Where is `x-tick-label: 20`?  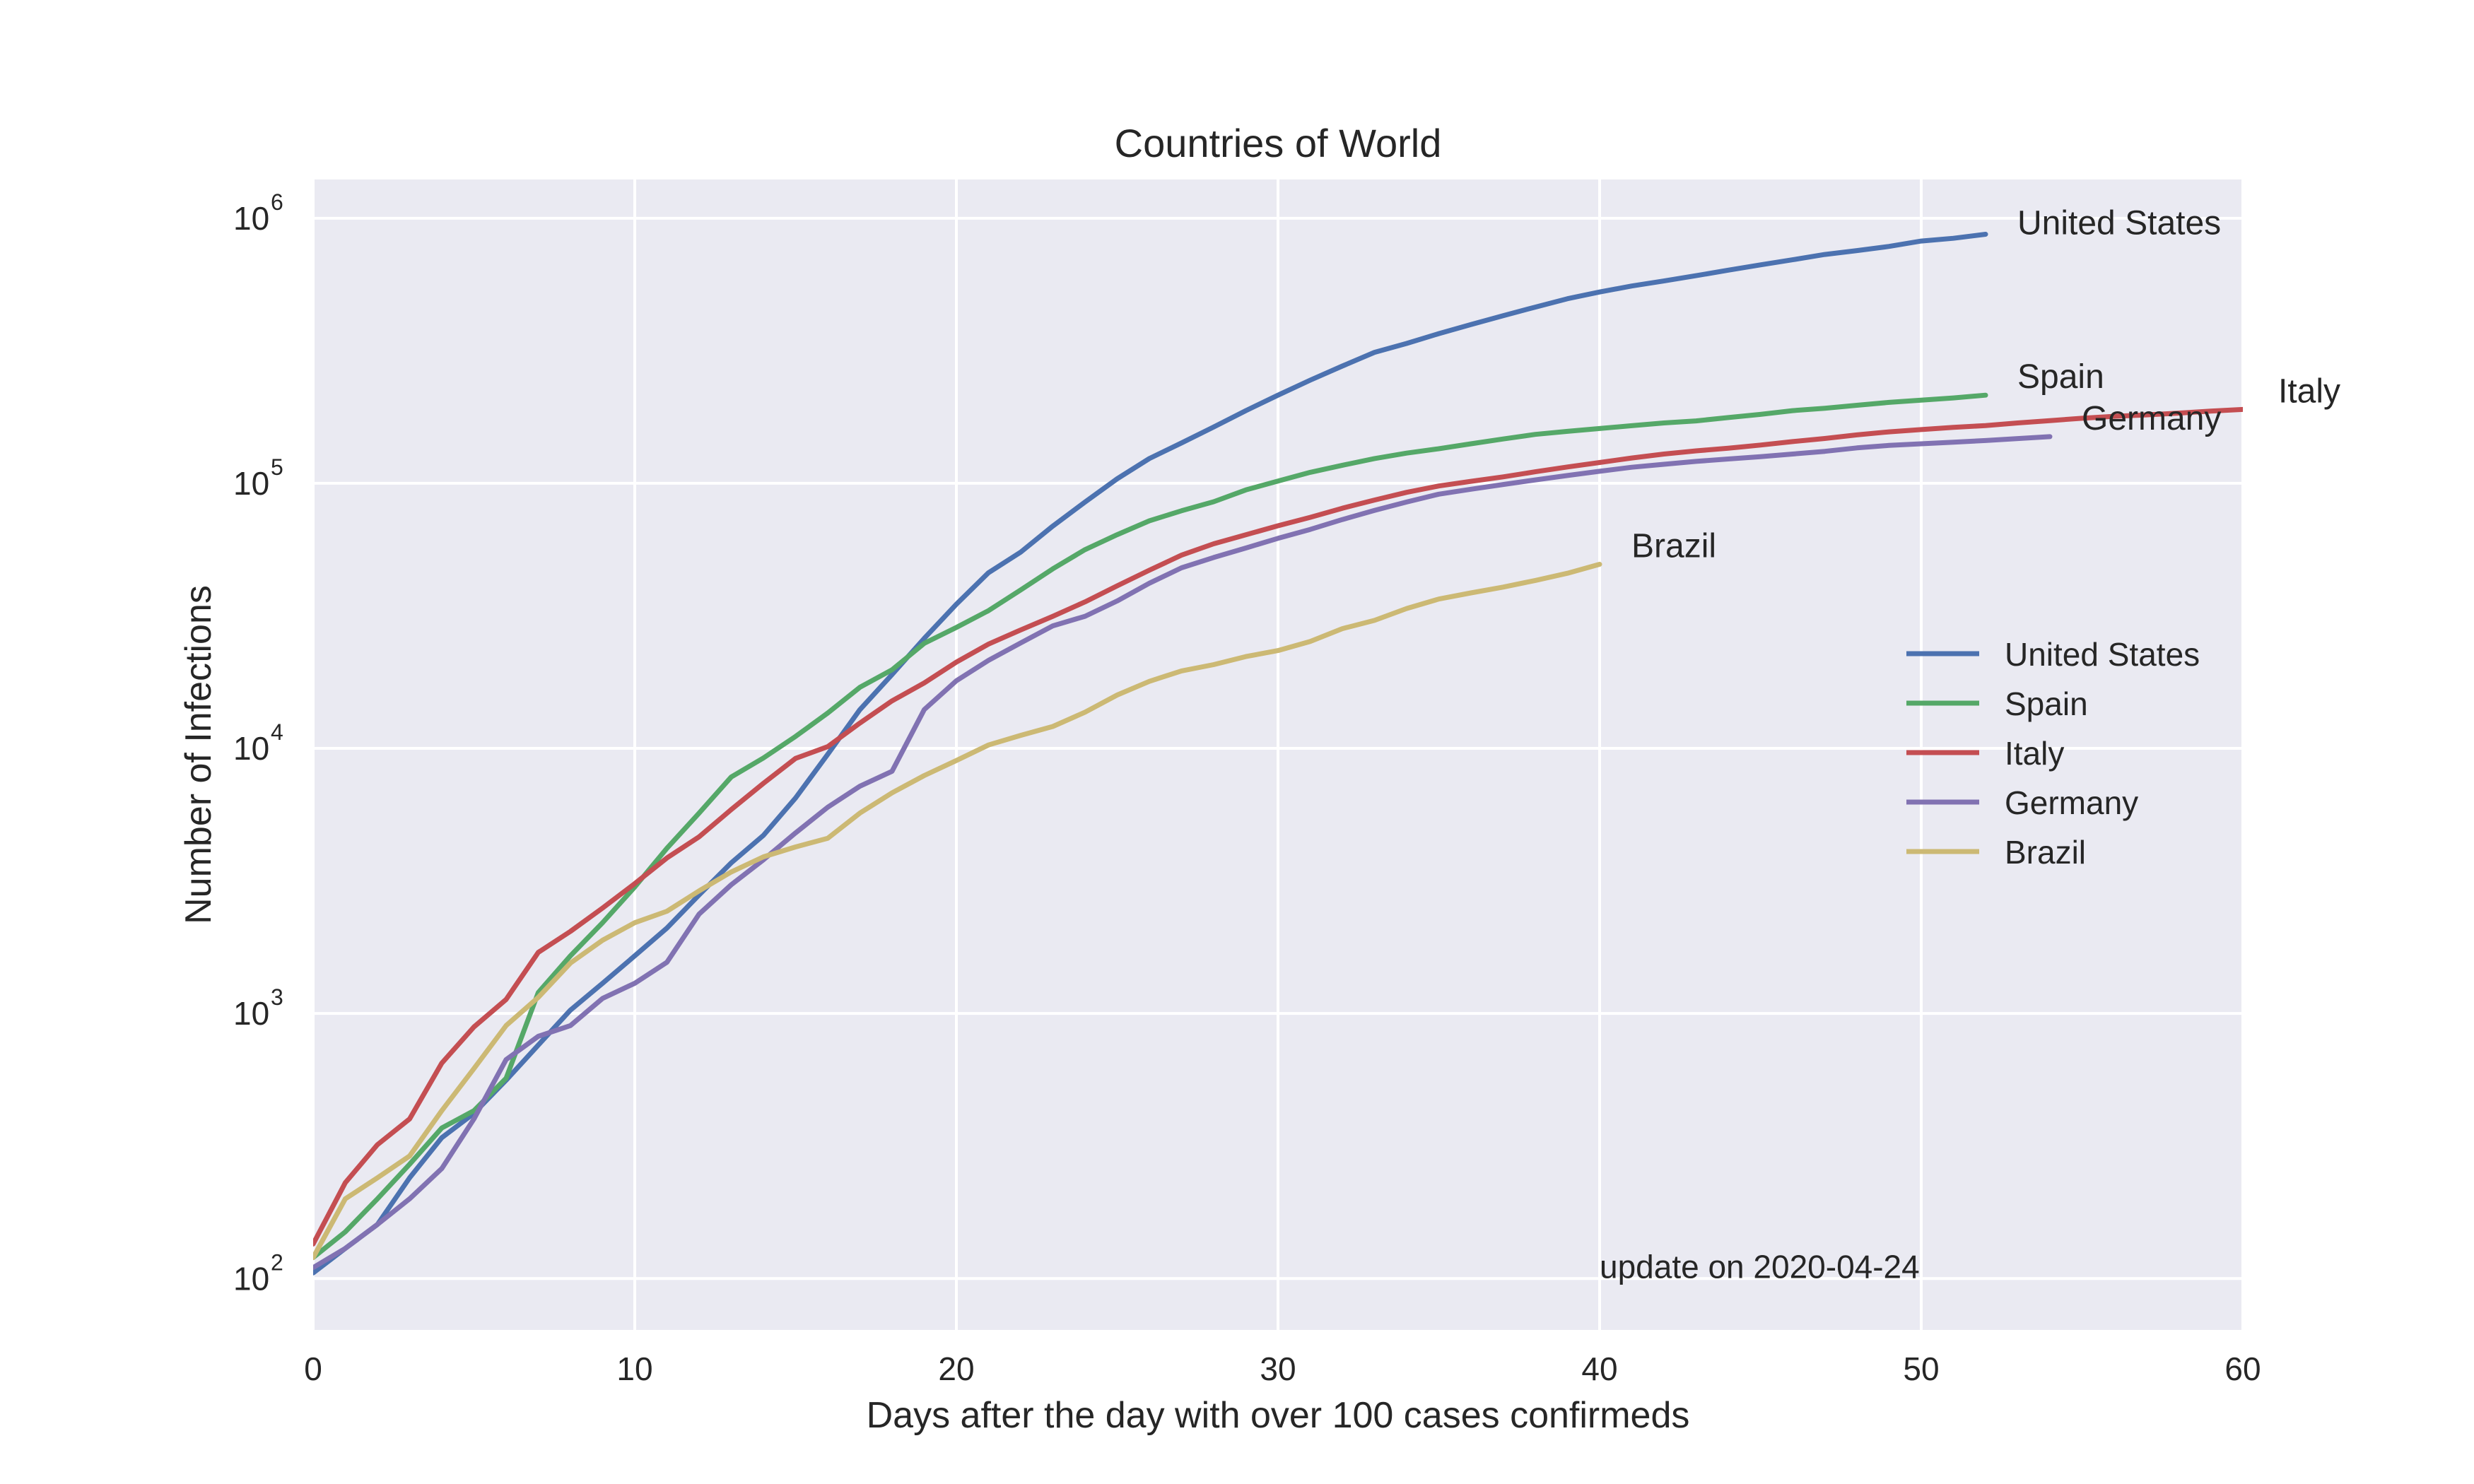
x-tick-label: 20 is located at coordinates (956, 1368).